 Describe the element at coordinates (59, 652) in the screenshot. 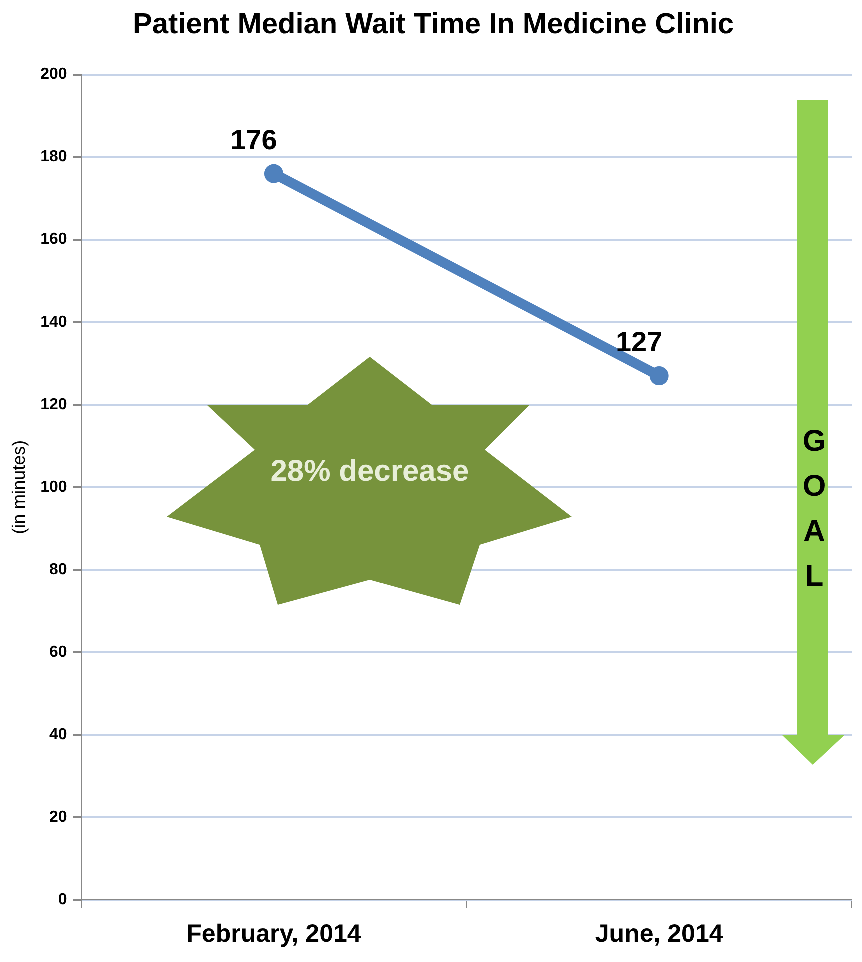

I see `y-tick-label: 60` at that location.